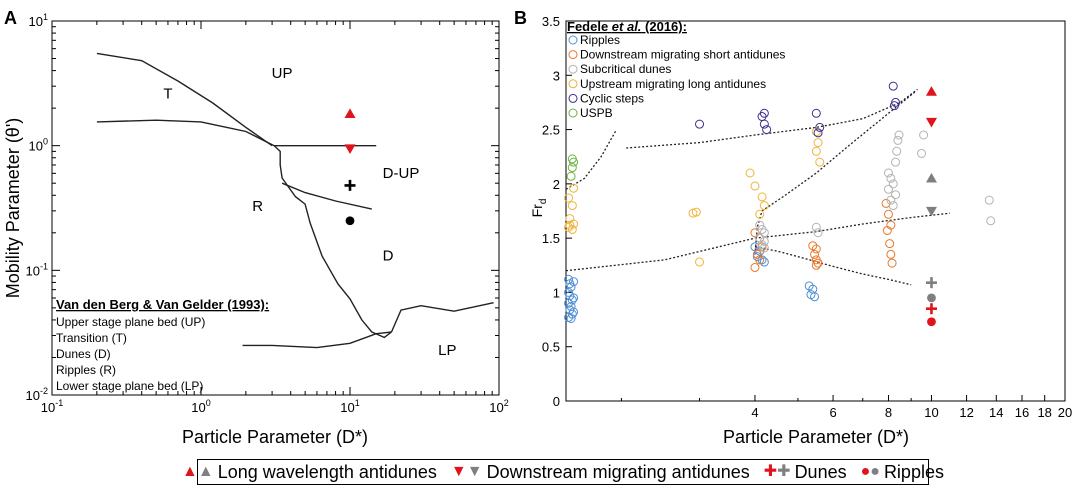 Image resolution: width=1072 pixels, height=488 pixels. What do you see at coordinates (208, 403) in the screenshot?
I see `tick-exp: 0` at bounding box center [208, 403].